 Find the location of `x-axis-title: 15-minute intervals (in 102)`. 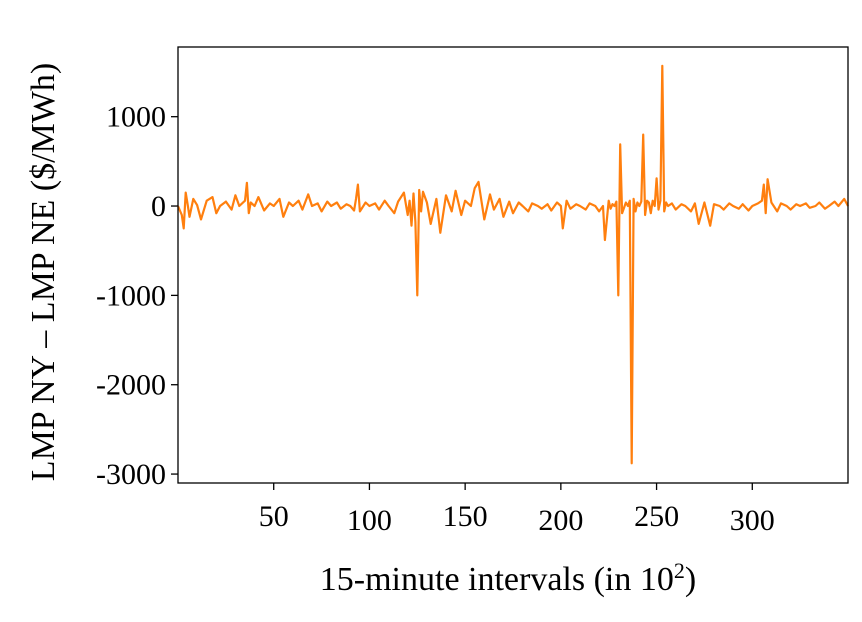

x-axis-title: 15-minute intervals (in 102) is located at coordinates (508, 578).